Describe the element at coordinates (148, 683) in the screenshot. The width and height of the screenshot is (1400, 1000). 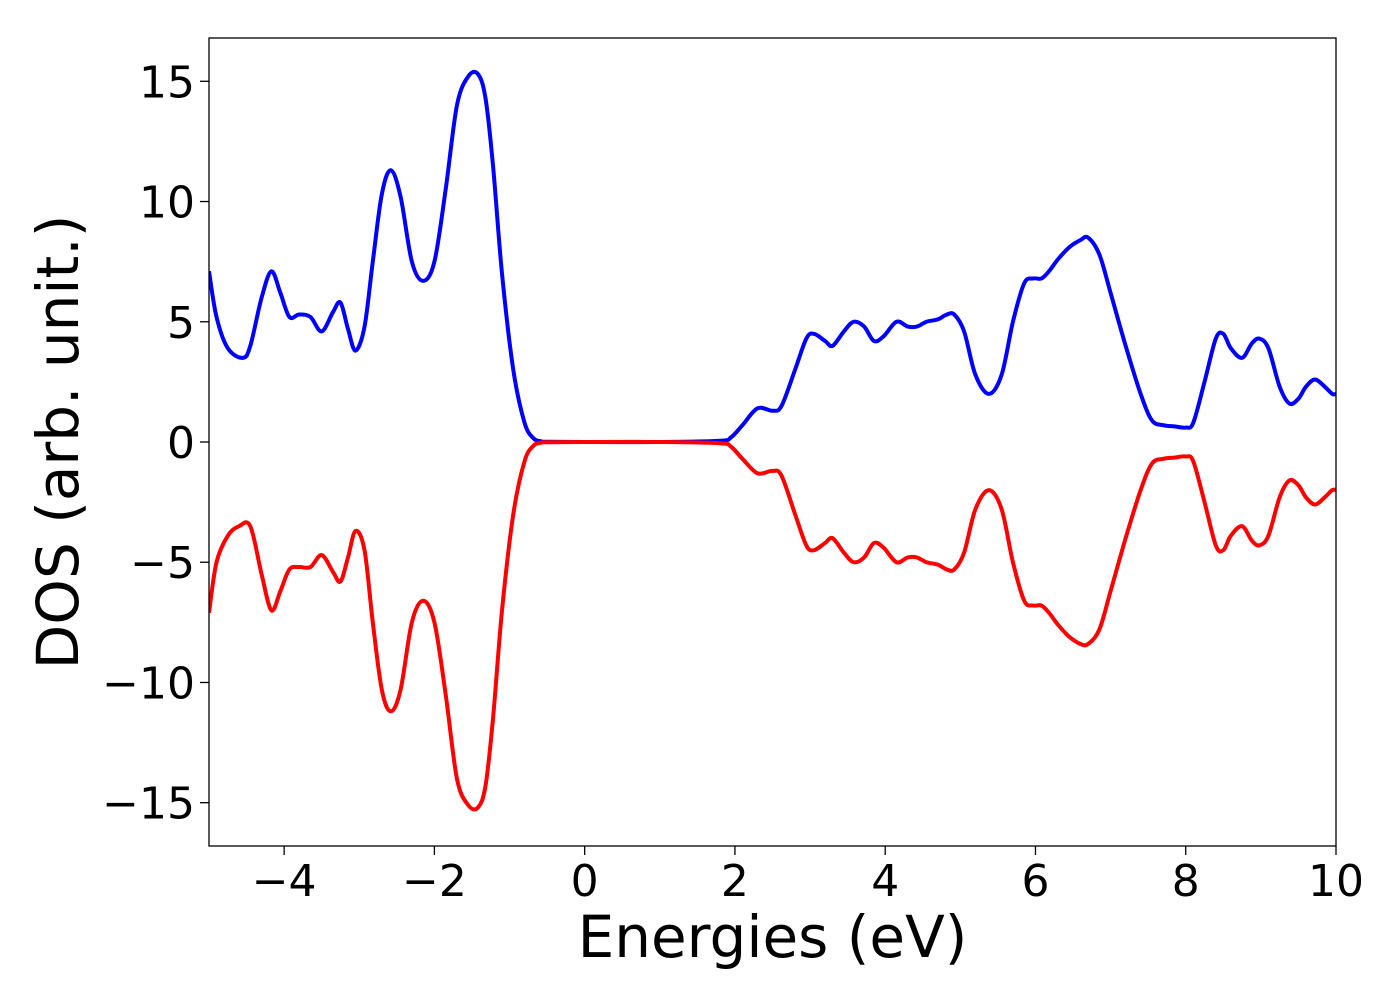
I see `y-tick-label: −10` at that location.